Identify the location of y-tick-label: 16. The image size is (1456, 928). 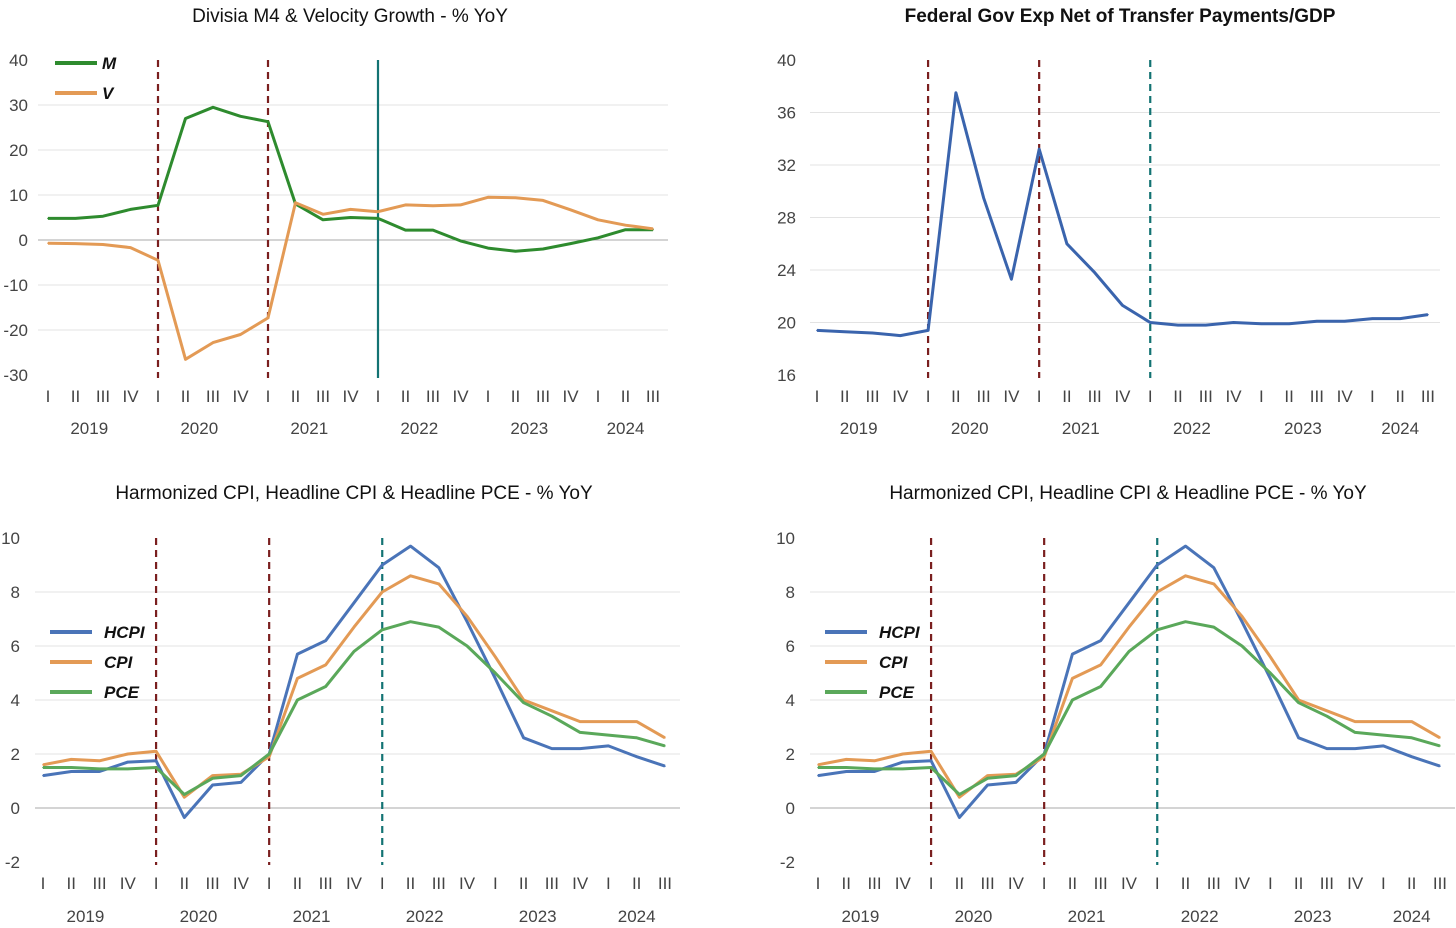
(786, 375).